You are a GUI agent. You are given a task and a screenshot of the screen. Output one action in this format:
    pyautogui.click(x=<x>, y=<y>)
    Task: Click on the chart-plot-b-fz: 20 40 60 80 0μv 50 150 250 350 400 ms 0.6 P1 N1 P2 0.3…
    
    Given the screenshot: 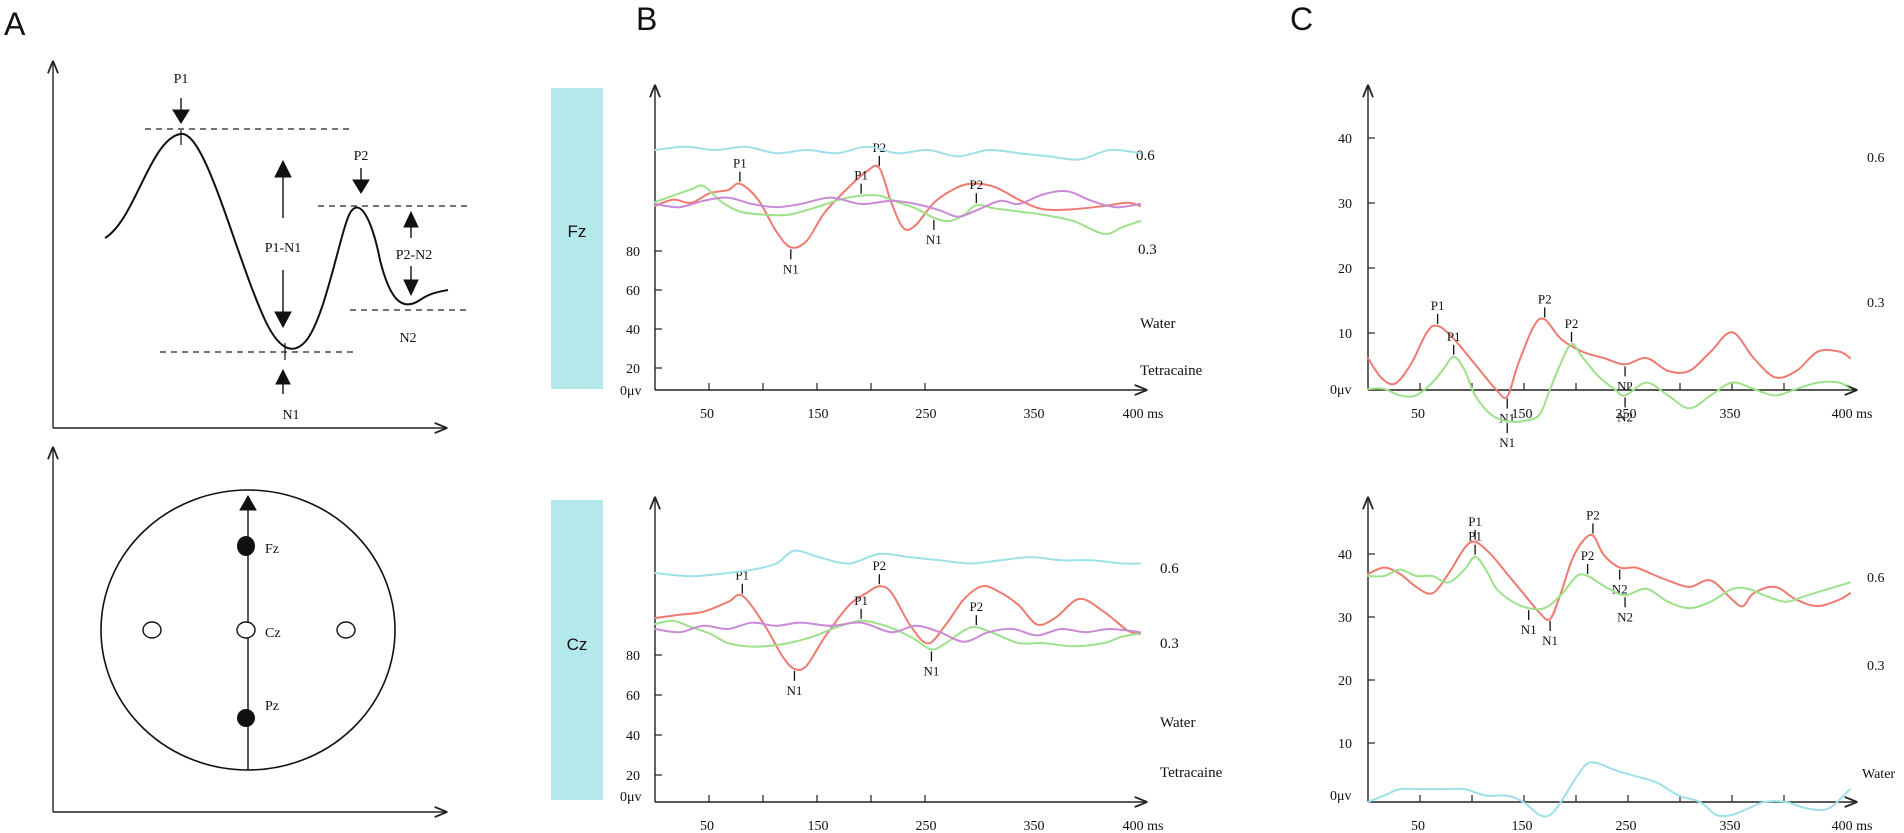 What is the action you would take?
    pyautogui.click(x=911, y=254)
    